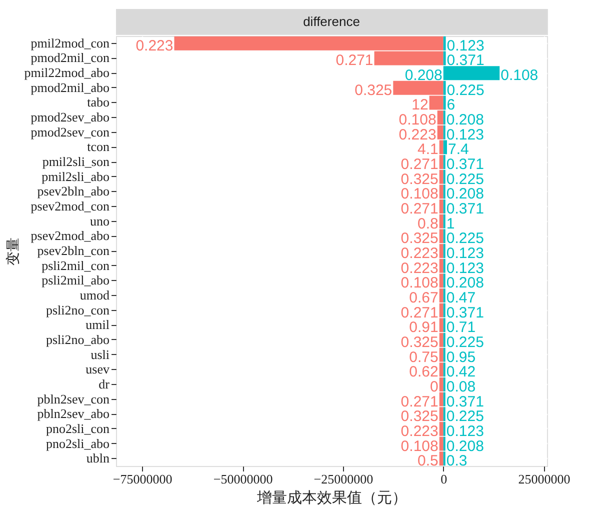  Describe the element at coordinates (461, 297) in the screenshot. I see `annotation: 0.47` at that location.